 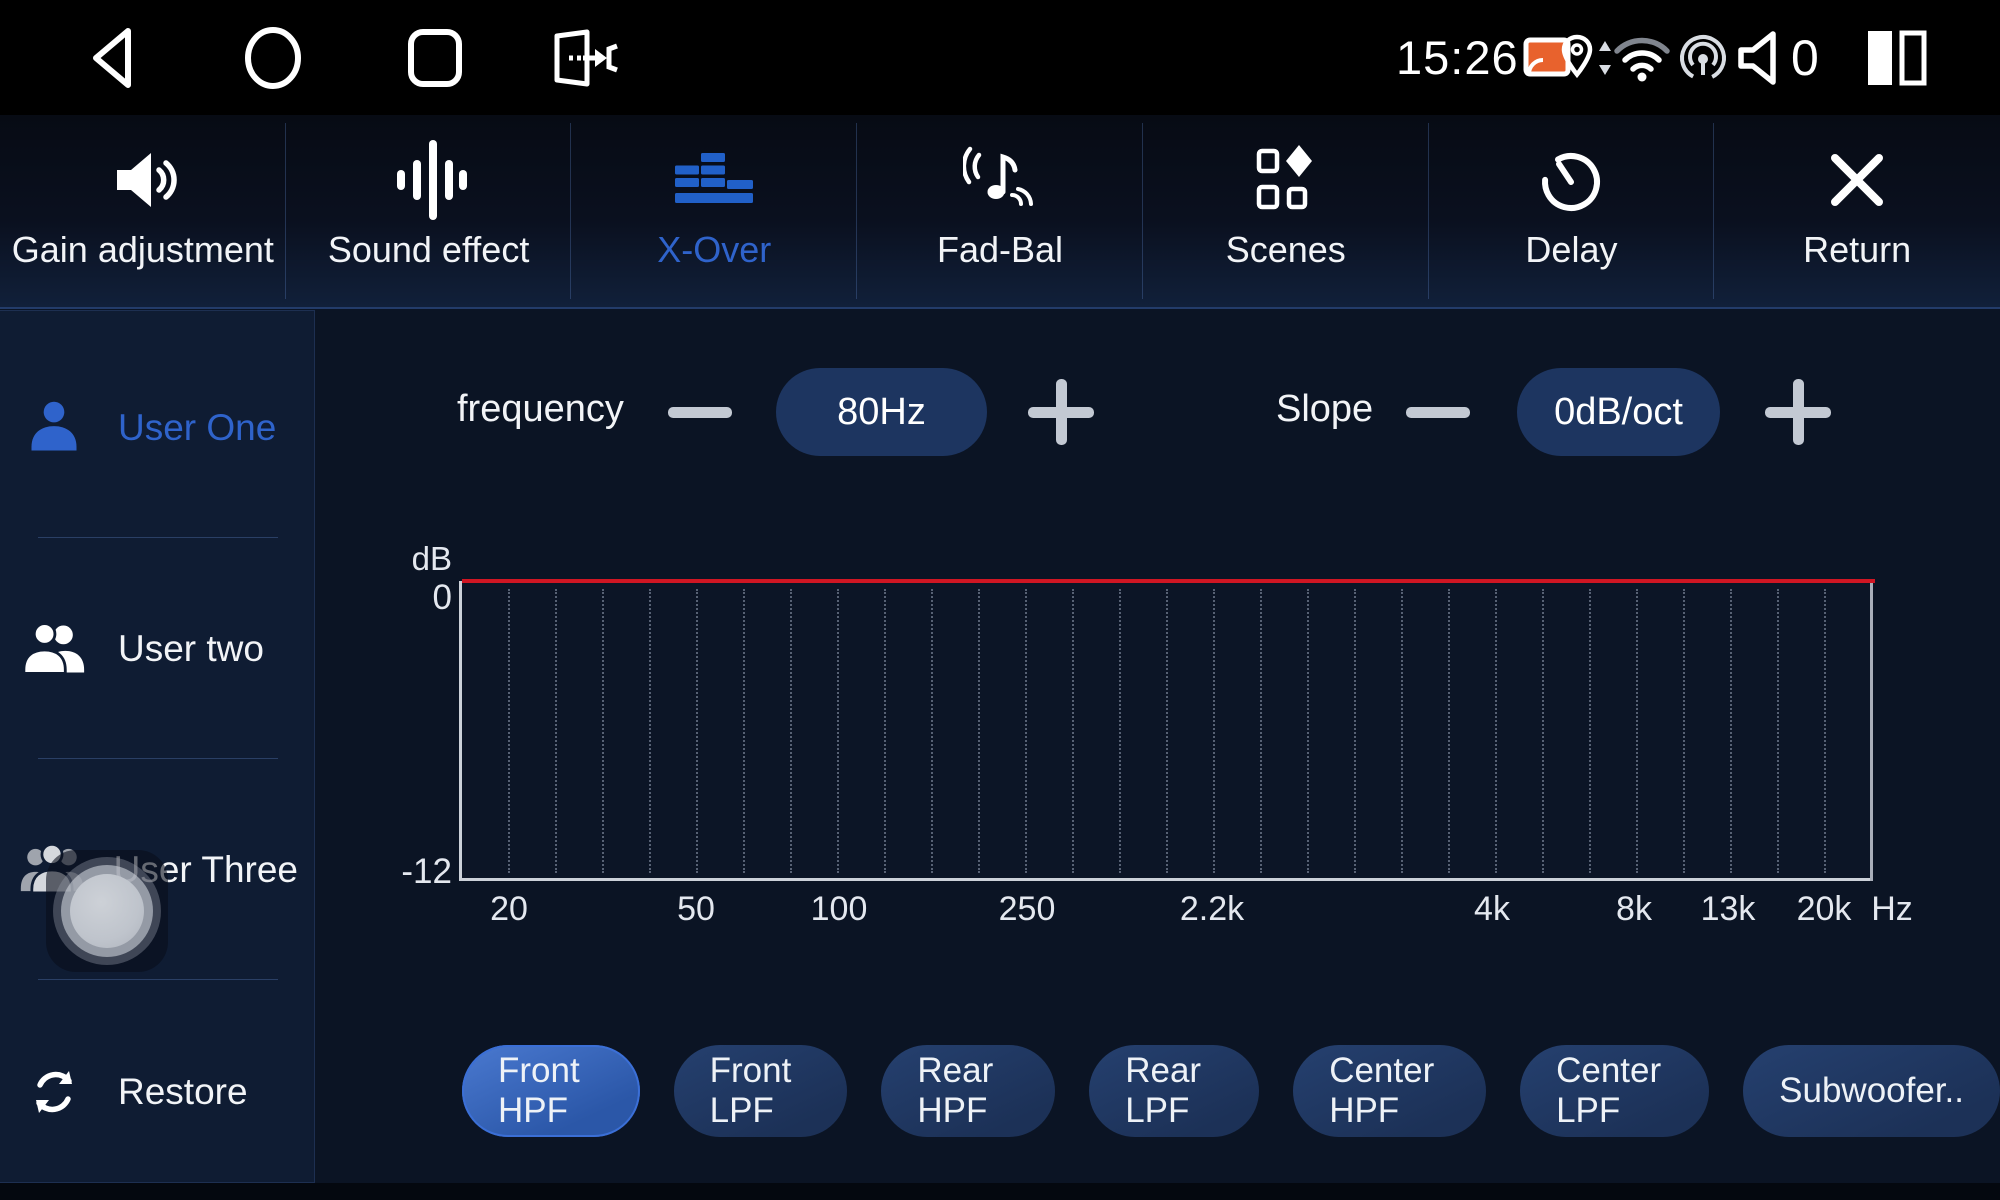 I want to click on x-tick: 50, so click(x=696, y=909).